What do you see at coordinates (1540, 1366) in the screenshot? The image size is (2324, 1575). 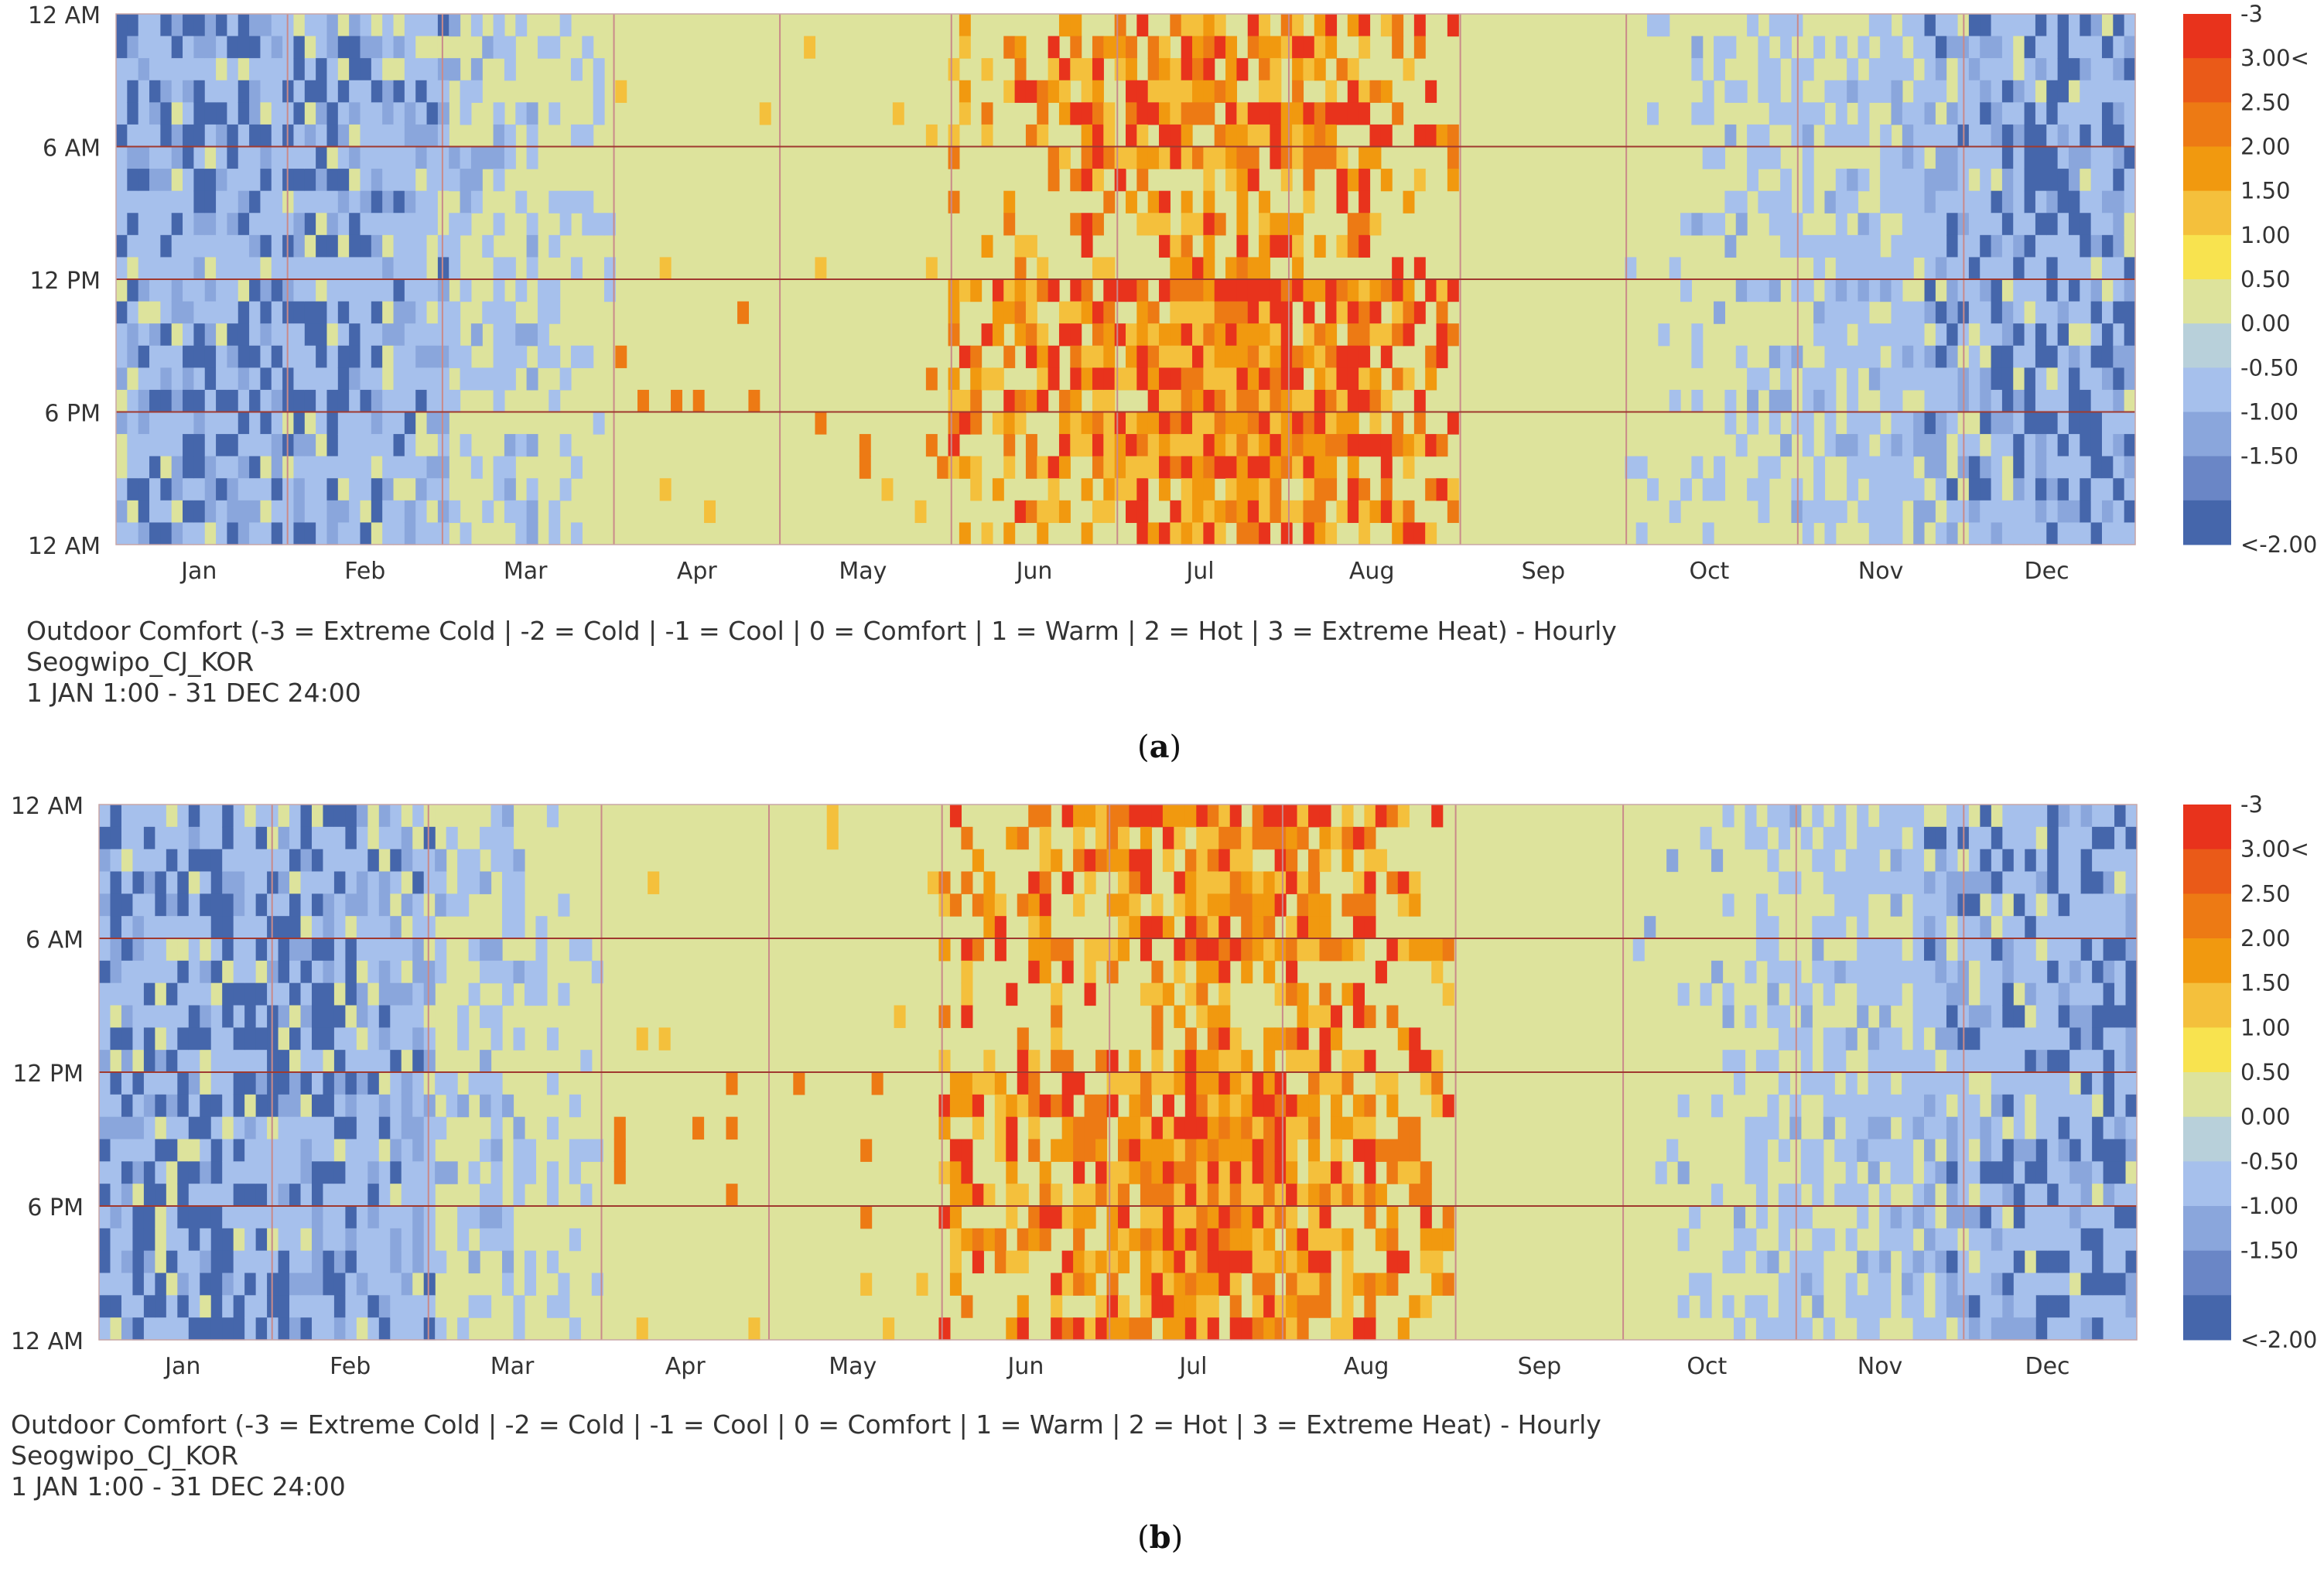 I see `x-tick-label: Sep` at bounding box center [1540, 1366].